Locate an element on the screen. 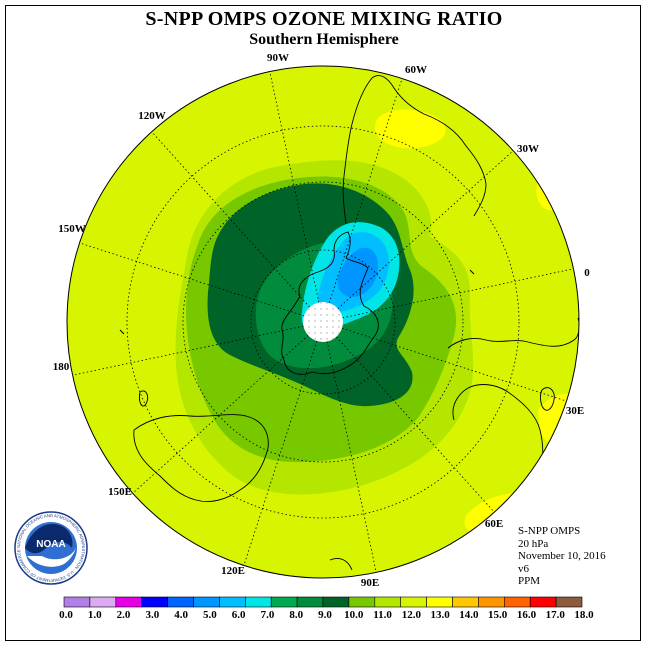 The image size is (648, 648). colorbar-tick-label: 4.0 is located at coordinates (181, 615).